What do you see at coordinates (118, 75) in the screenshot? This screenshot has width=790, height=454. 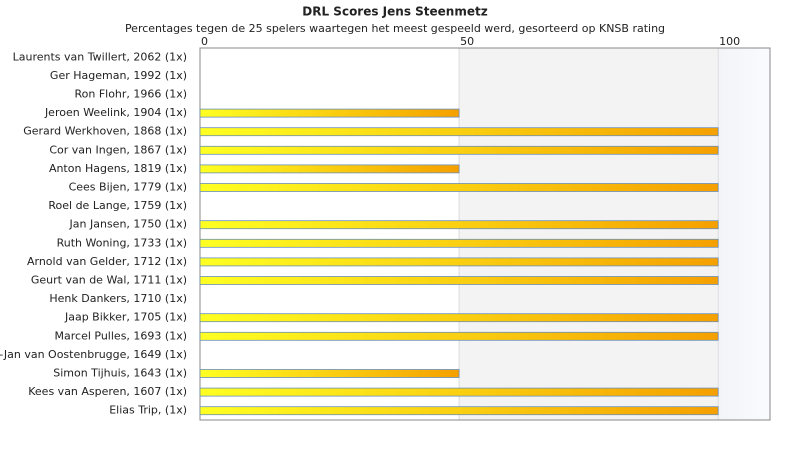 I see `y-tick-label: Ger Hageman, 1992 (1x)` at bounding box center [118, 75].